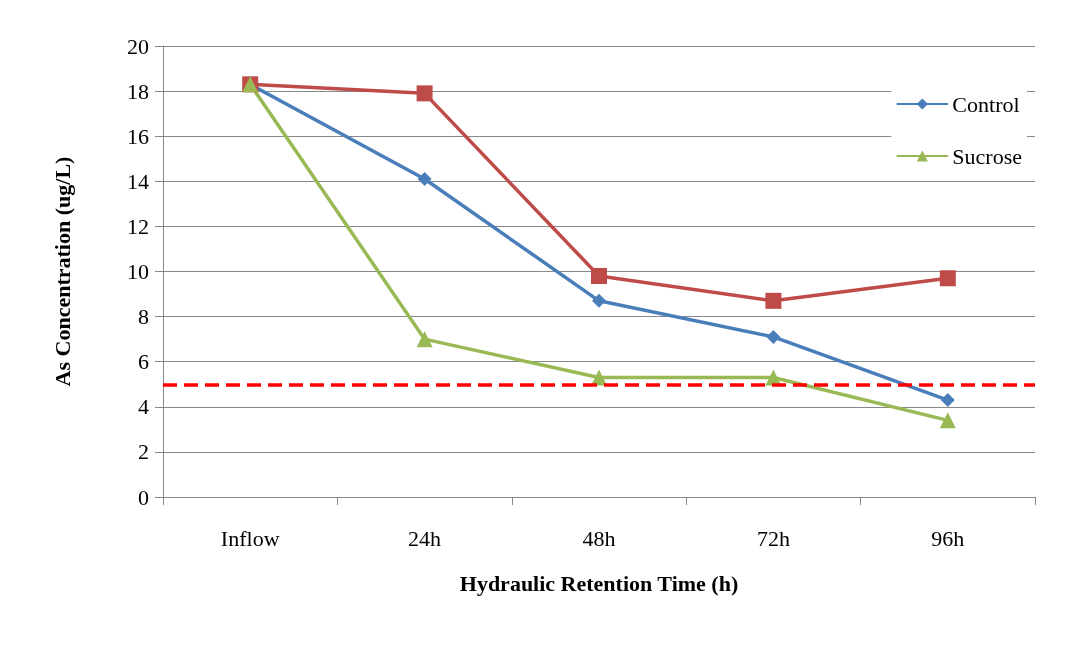 The image size is (1065, 660). Describe the element at coordinates (143, 452) in the screenshot. I see `y-tick-label: 2` at that location.